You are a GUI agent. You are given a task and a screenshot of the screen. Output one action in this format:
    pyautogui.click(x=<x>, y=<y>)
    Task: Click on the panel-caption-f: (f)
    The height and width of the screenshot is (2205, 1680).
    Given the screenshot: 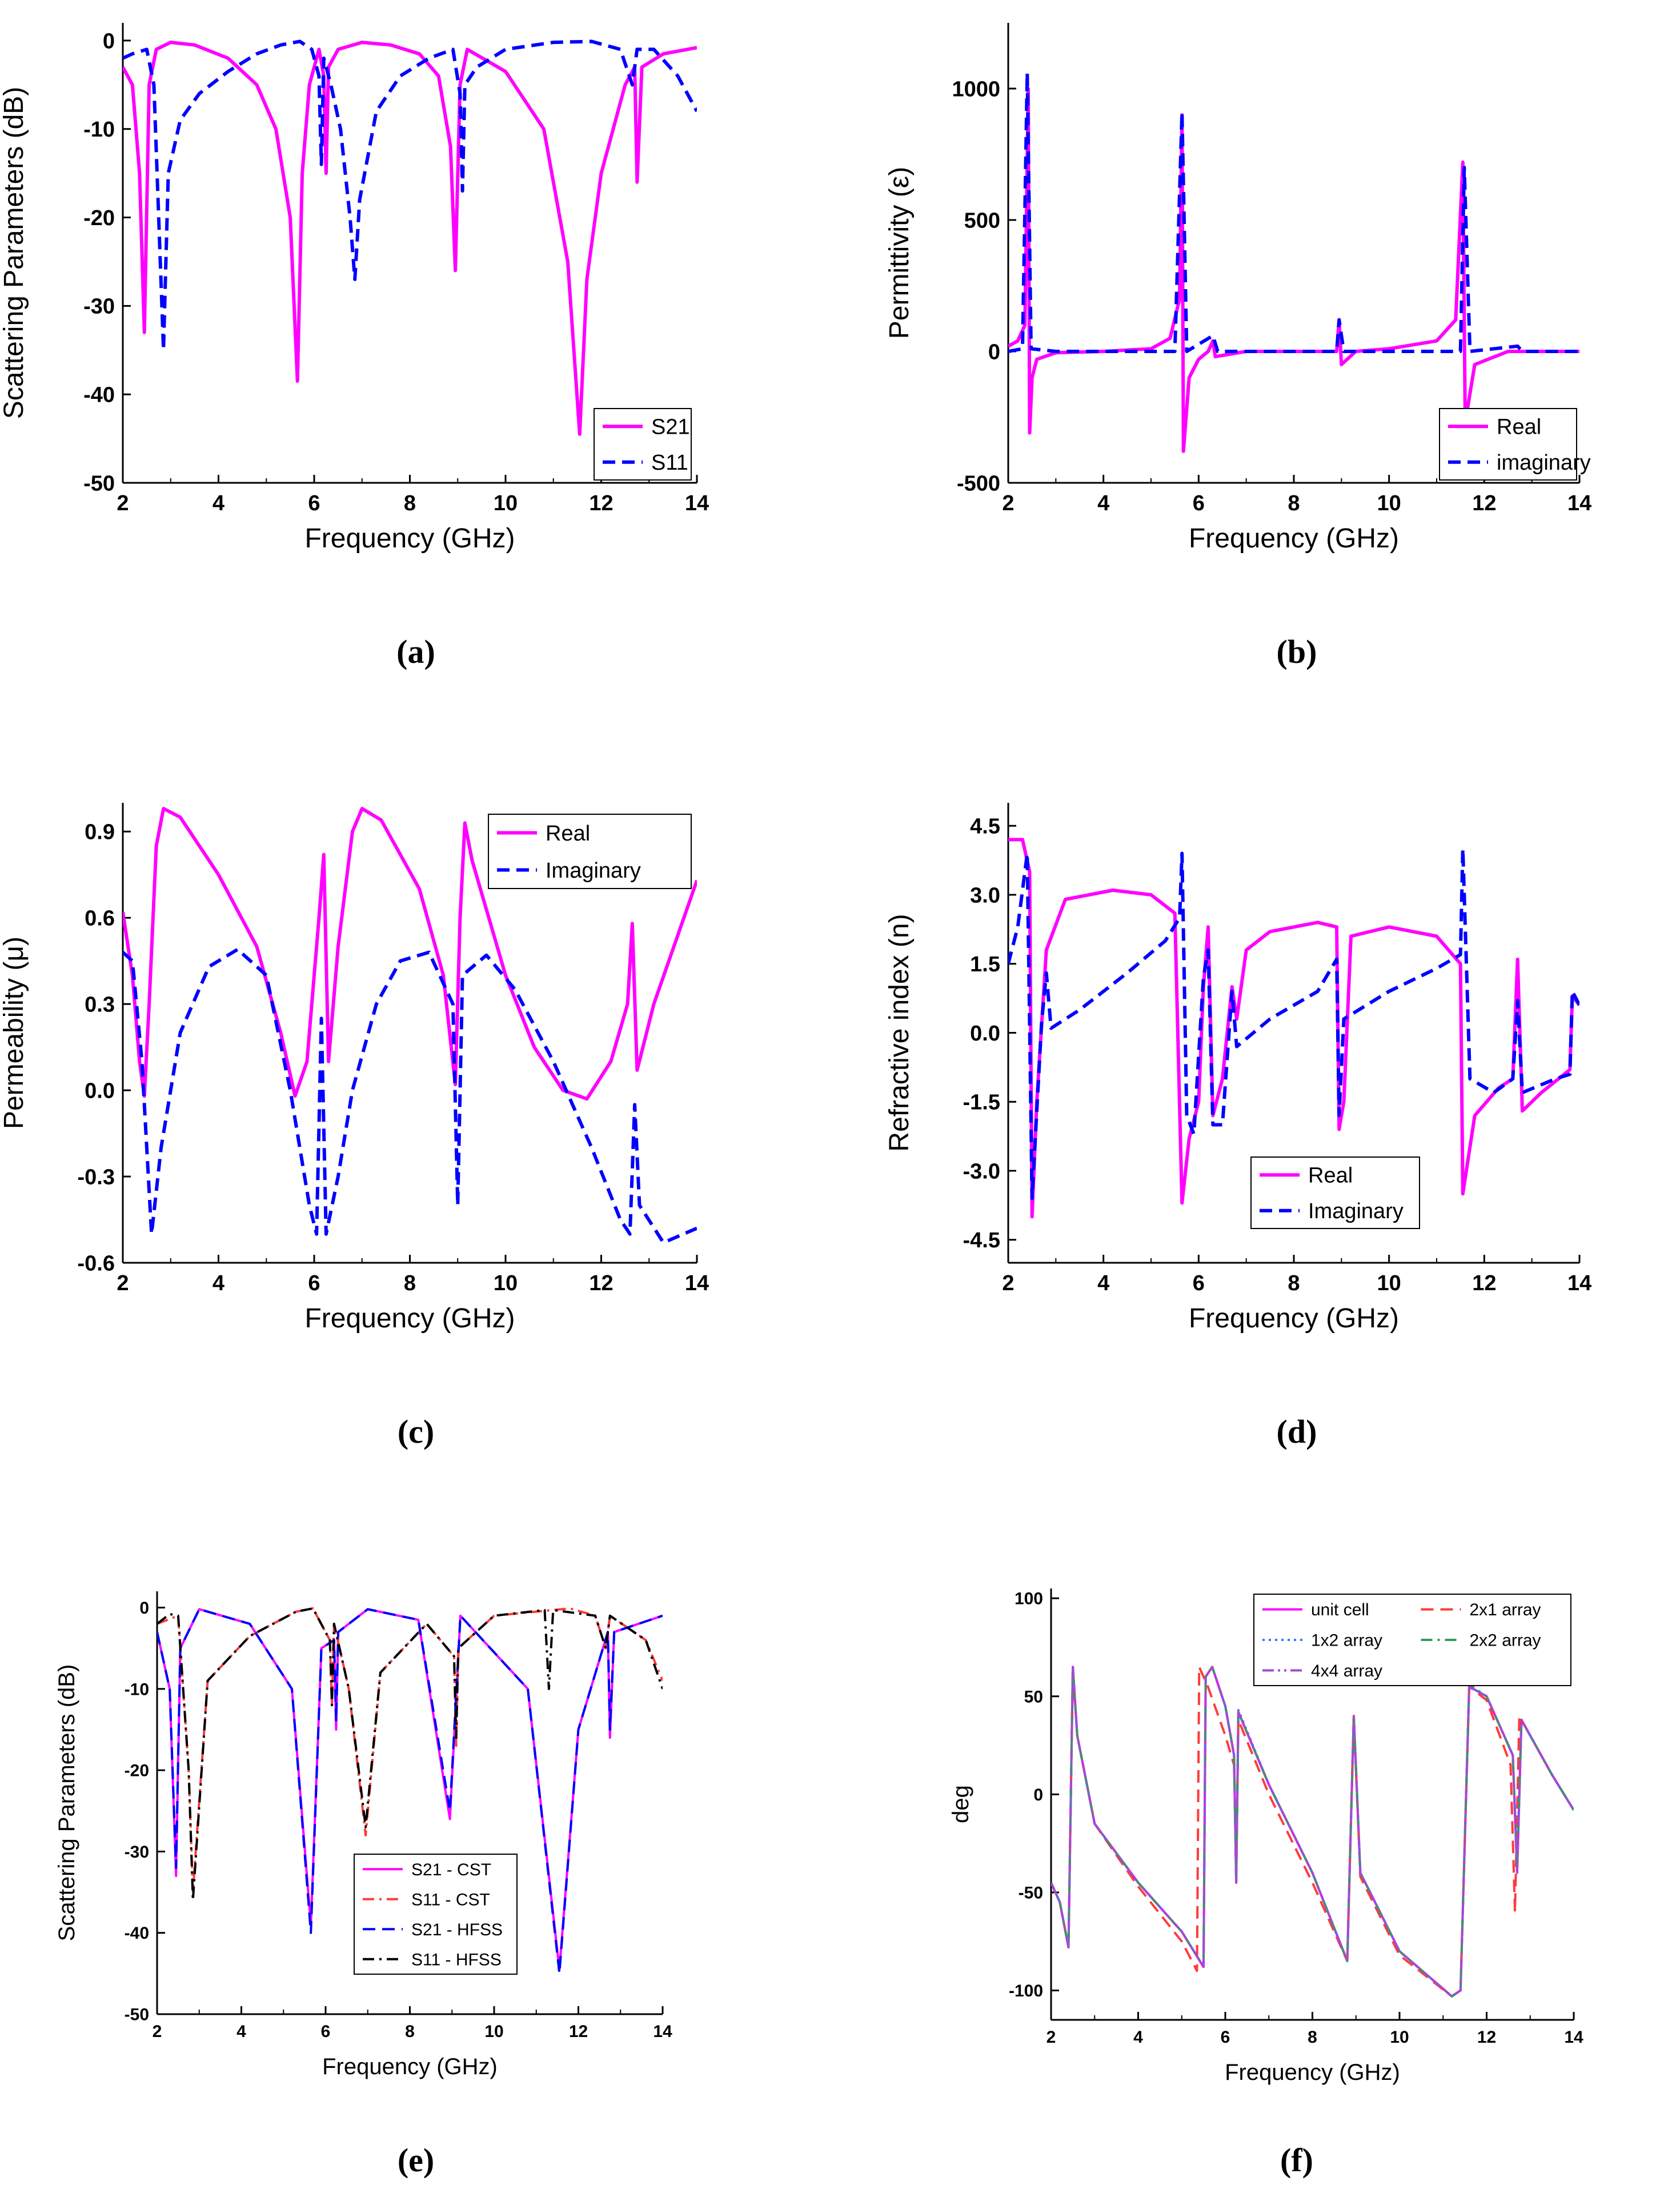 What is the action you would take?
    pyautogui.click(x=1296, y=2160)
    